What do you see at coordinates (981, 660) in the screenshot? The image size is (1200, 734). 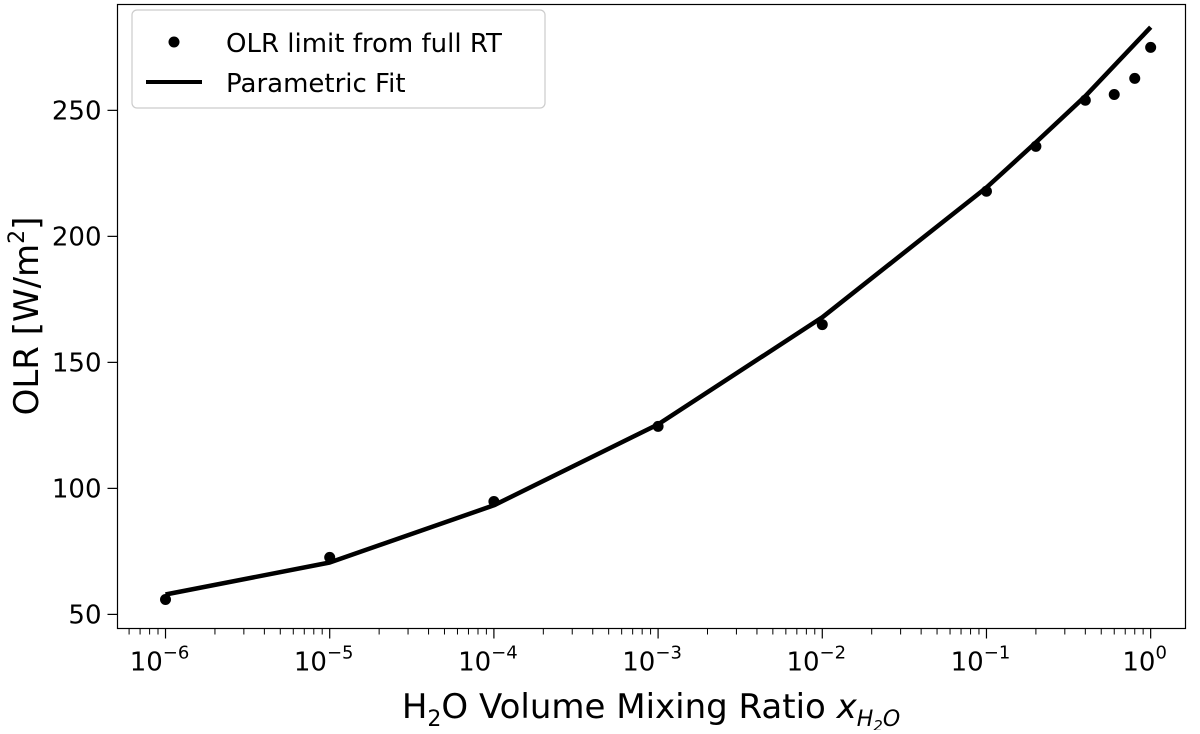 I see `x-tick-label: 10⁻¹` at bounding box center [981, 660].